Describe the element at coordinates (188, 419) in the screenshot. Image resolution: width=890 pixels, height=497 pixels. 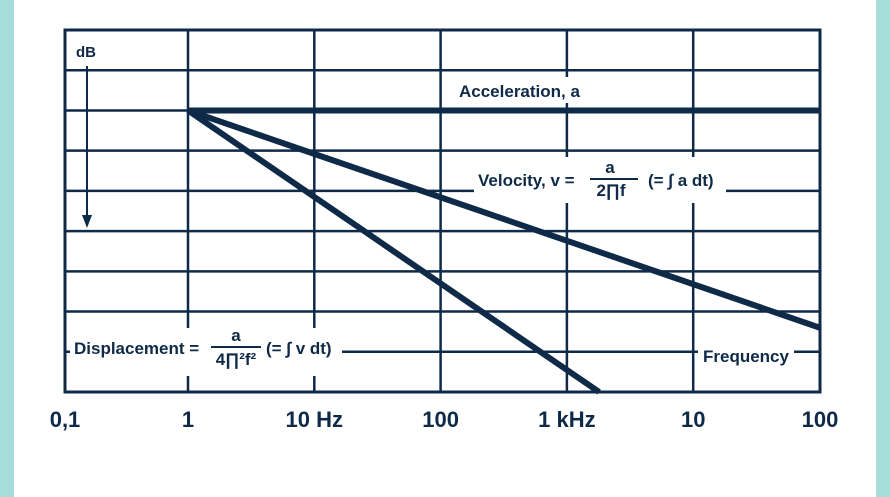
I see `x-tick-label: 1` at that location.